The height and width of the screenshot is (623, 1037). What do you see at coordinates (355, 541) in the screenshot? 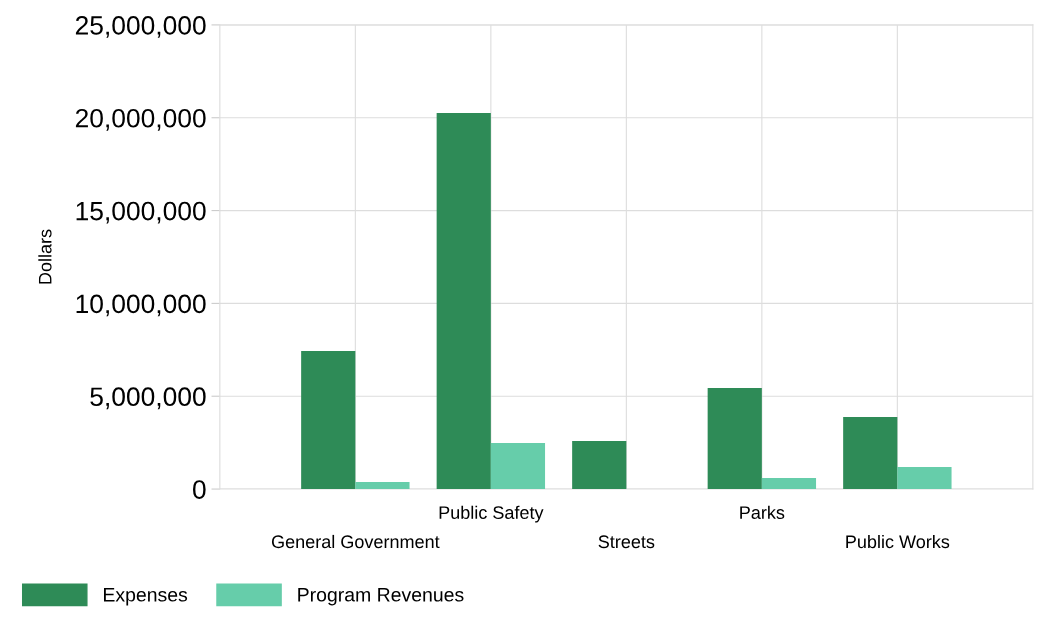
I see `x-tick-label: General Government` at bounding box center [355, 541].